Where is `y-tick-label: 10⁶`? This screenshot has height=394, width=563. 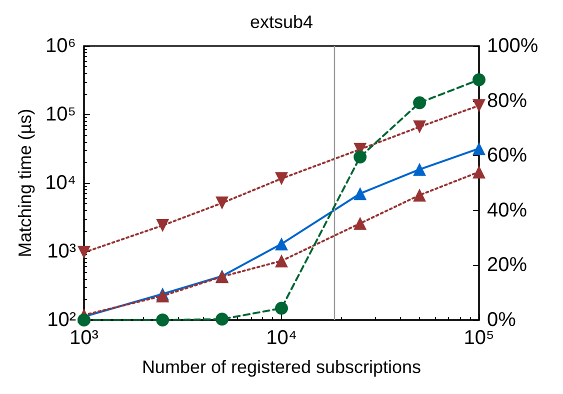
y-tick-label: 10⁶ is located at coordinates (61, 46).